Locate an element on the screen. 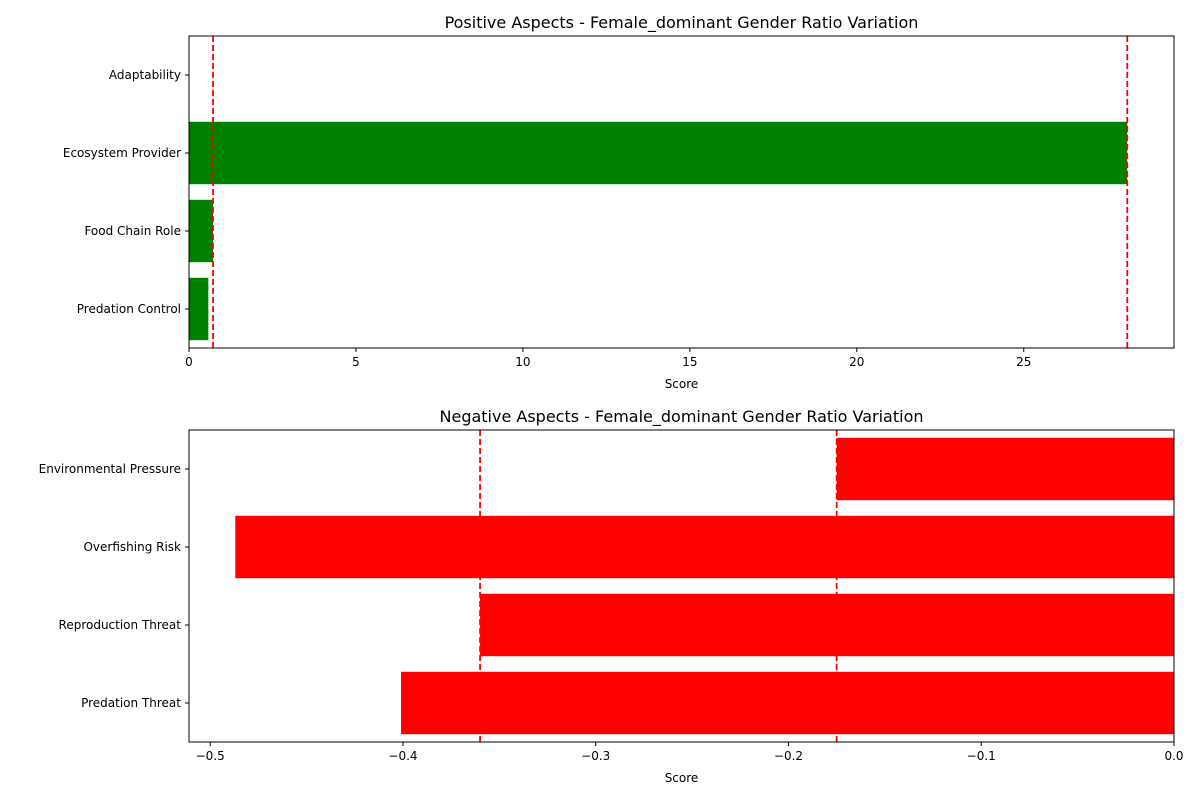 The width and height of the screenshot is (1200, 800). x-tick-label: 25 is located at coordinates (1023, 362).